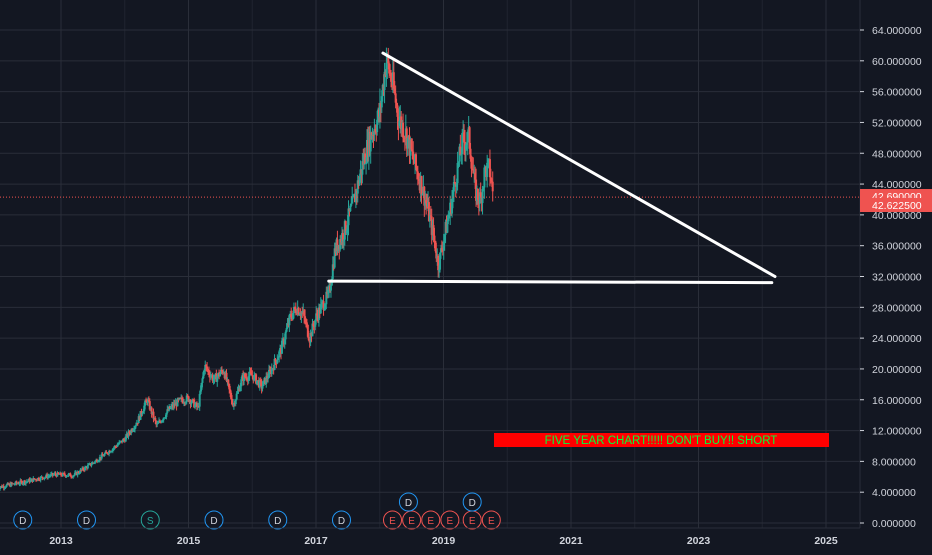 The image size is (932, 555). What do you see at coordinates (897, 123) in the screenshot?
I see `y-tick-label: 52.000000` at bounding box center [897, 123].